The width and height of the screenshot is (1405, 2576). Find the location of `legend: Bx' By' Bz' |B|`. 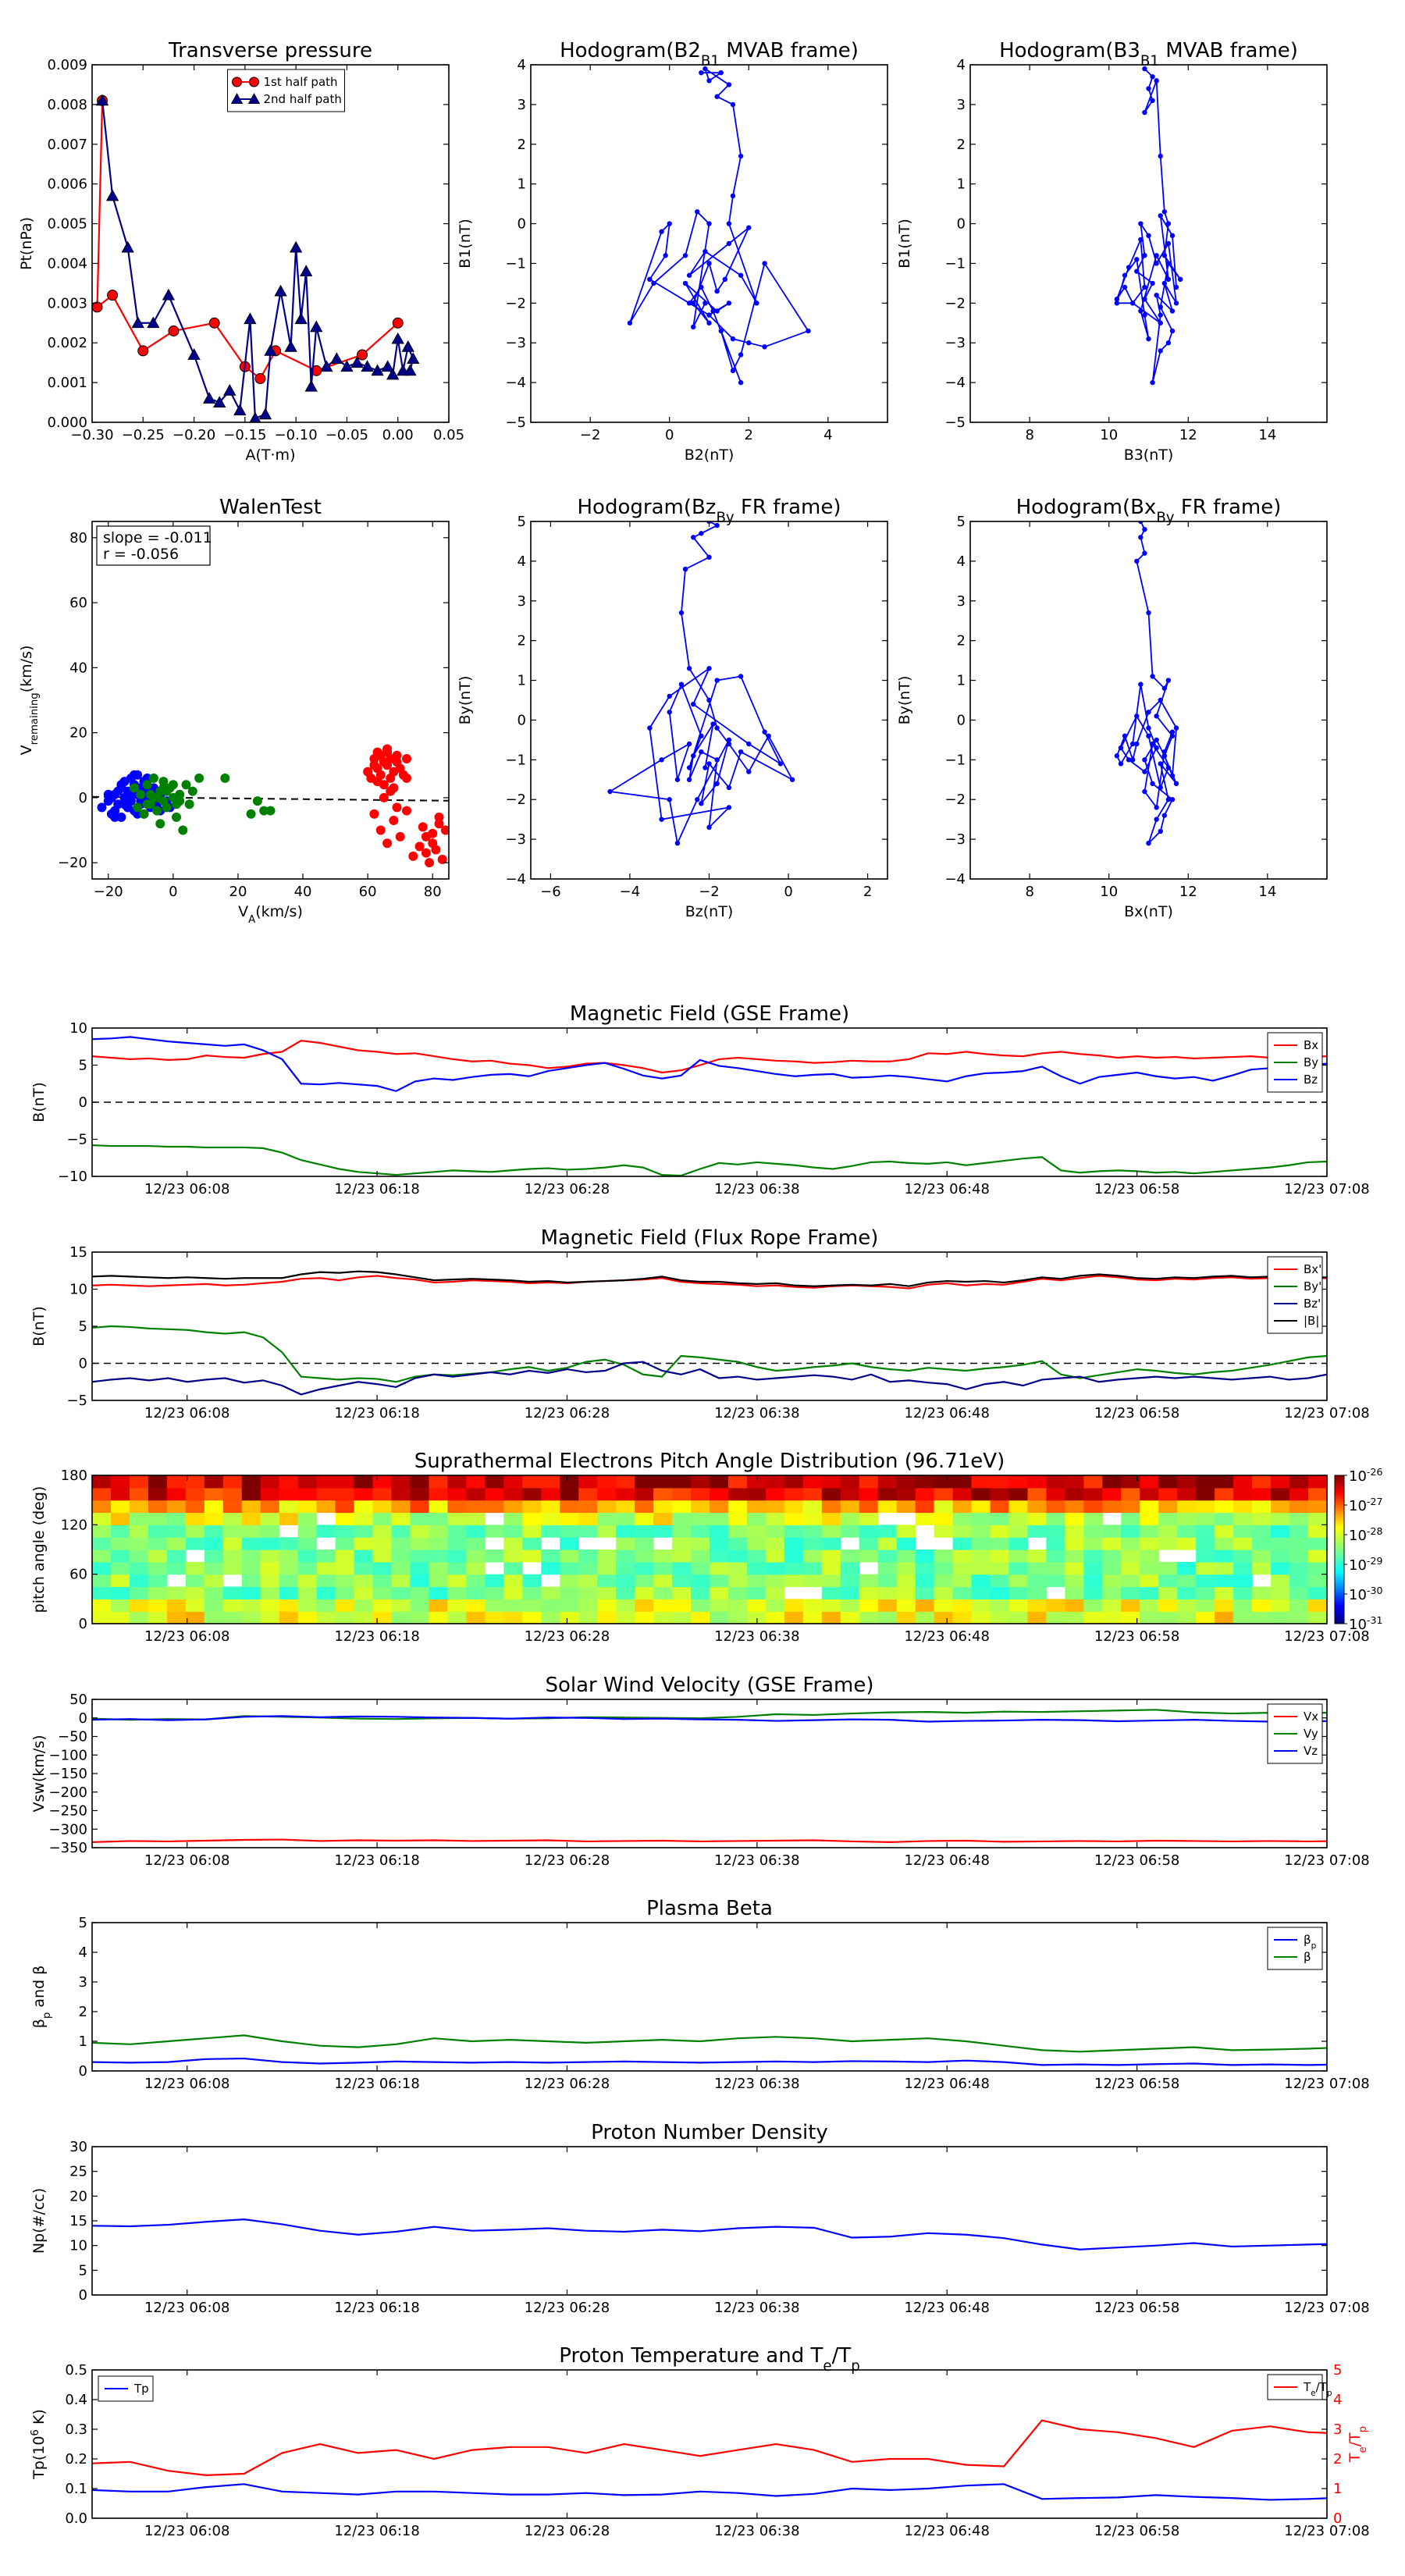

legend: Bx' By' Bz' |B| is located at coordinates (1295, 1295).